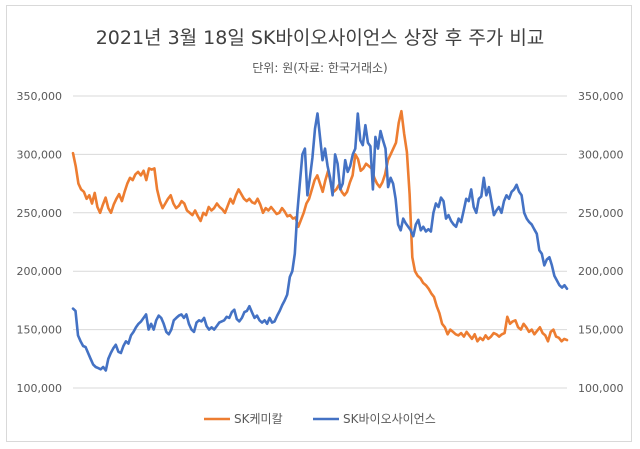 This screenshot has height=449, width=640. I want to click on right-tick-label: 100,000, so click(601, 388).